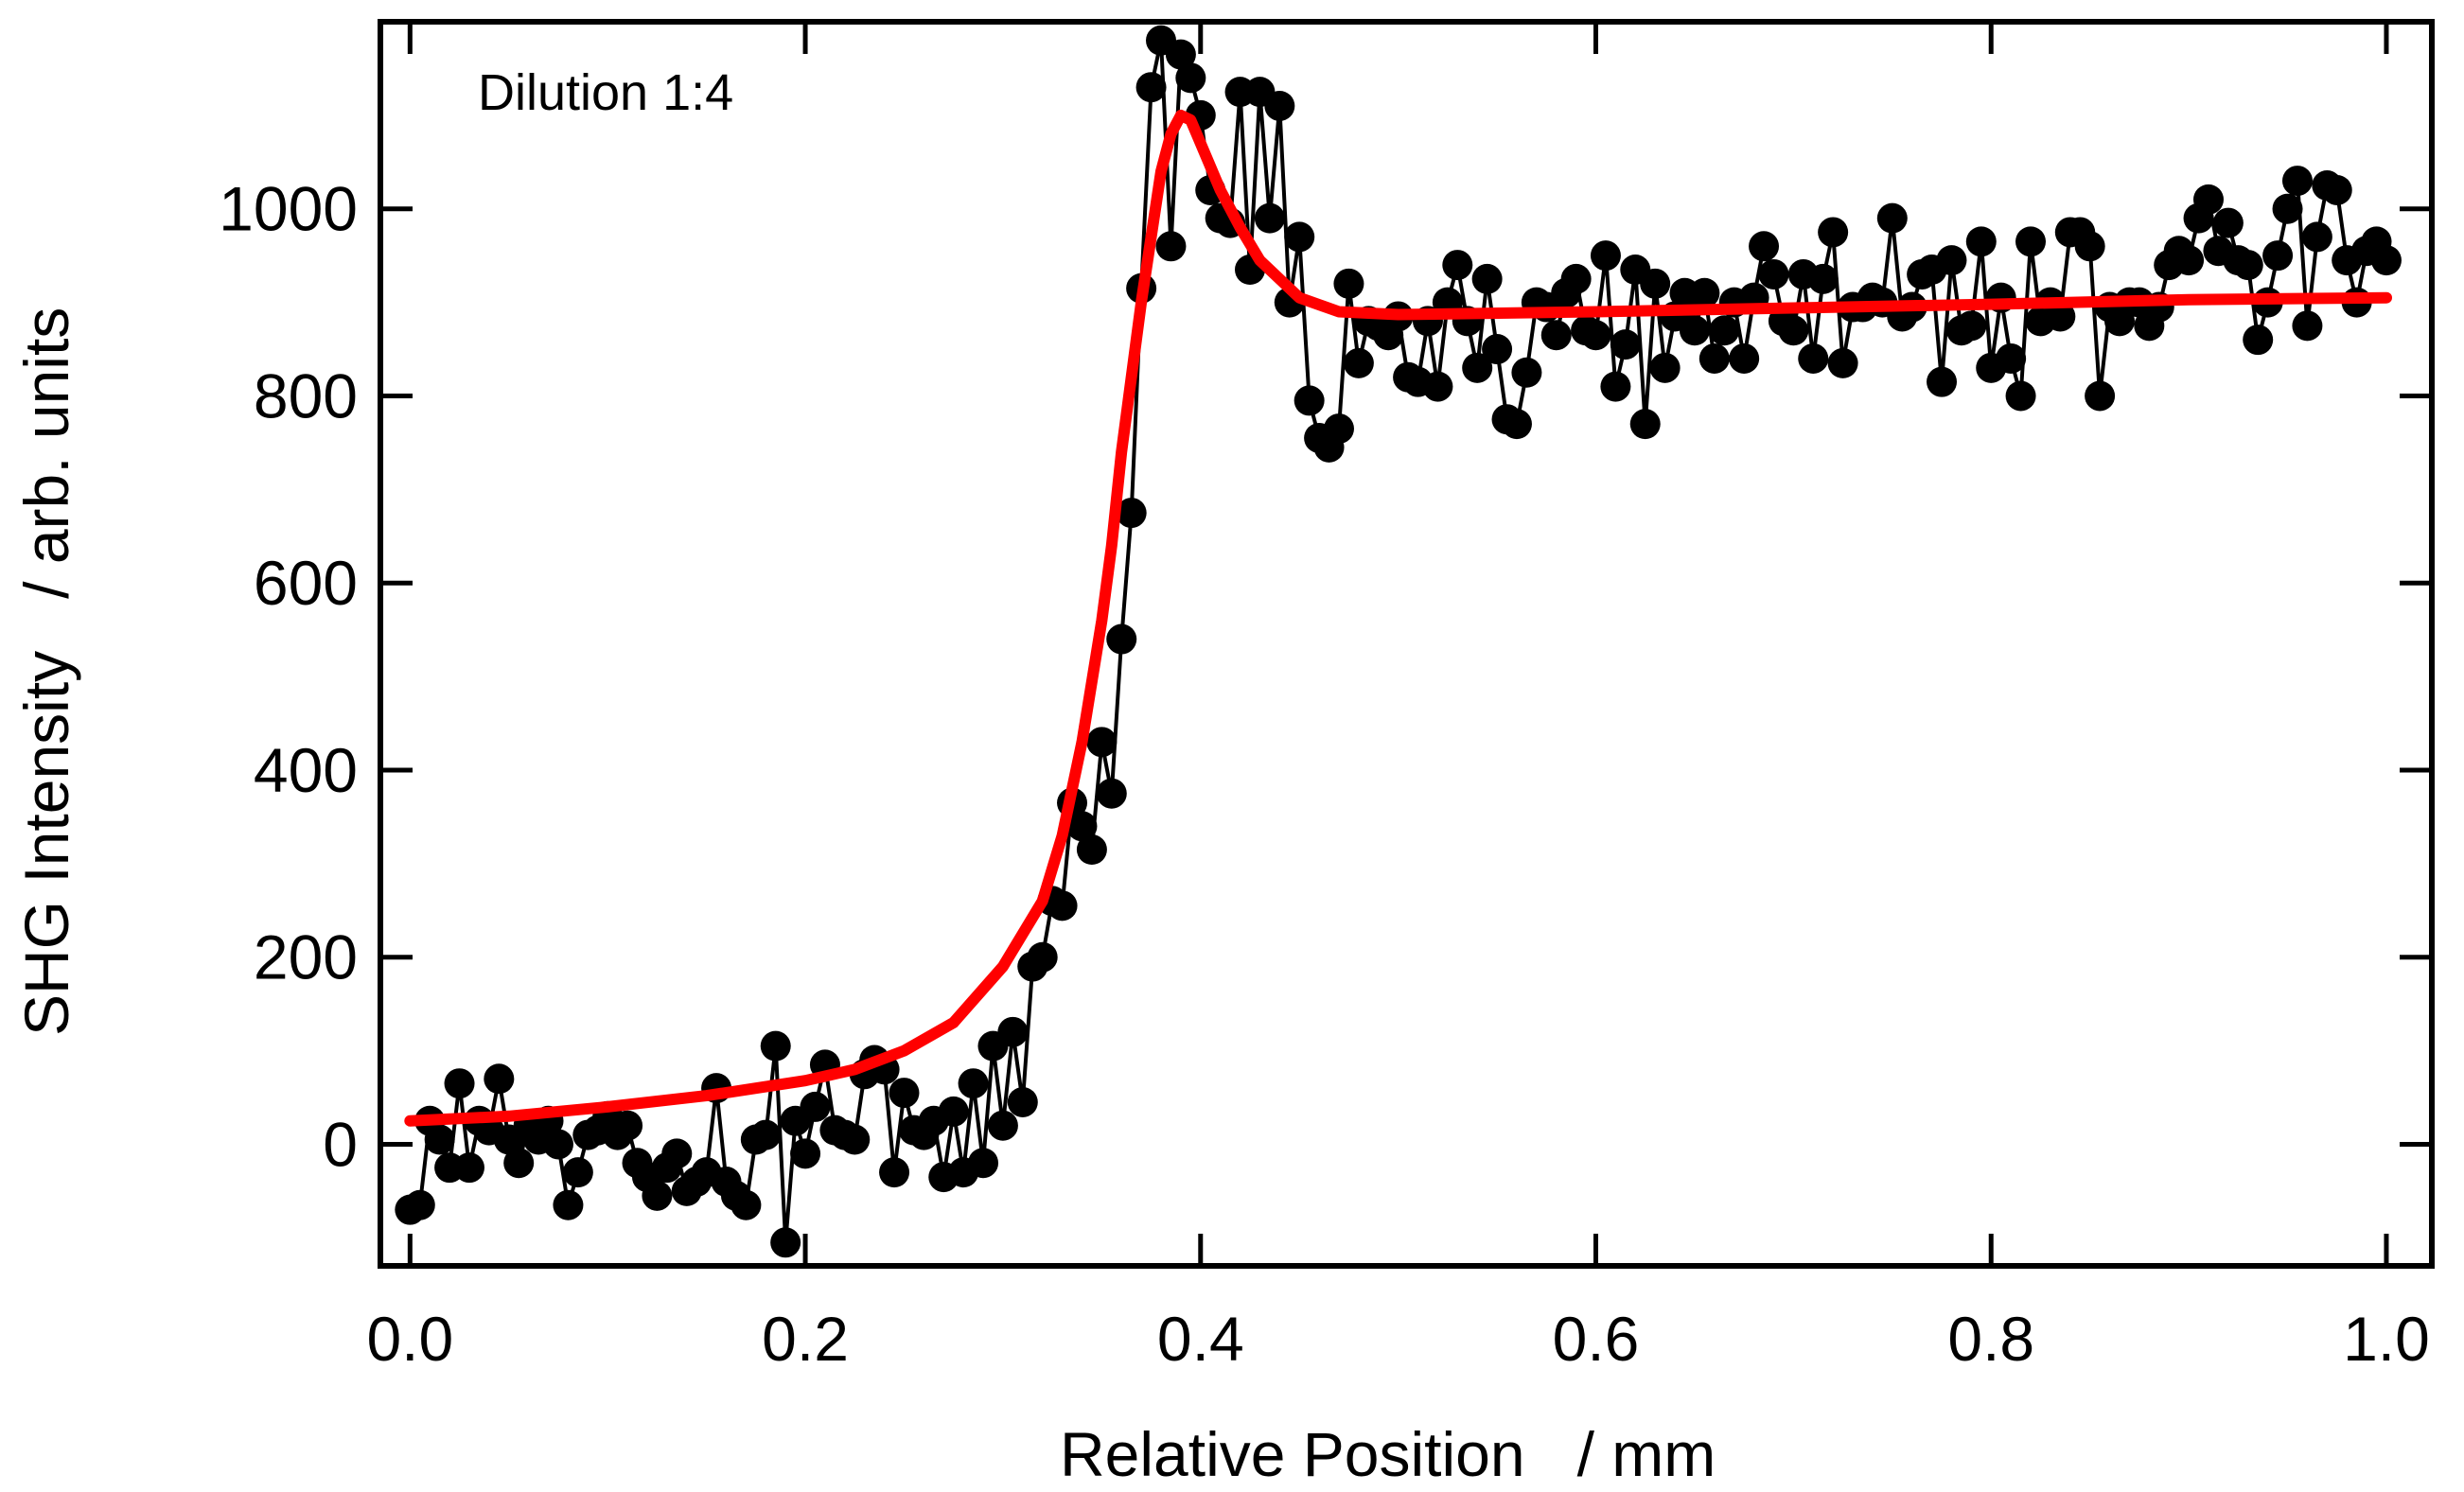  I want to click on x-axis-title: Relative Position / mm, so click(1388, 1454).